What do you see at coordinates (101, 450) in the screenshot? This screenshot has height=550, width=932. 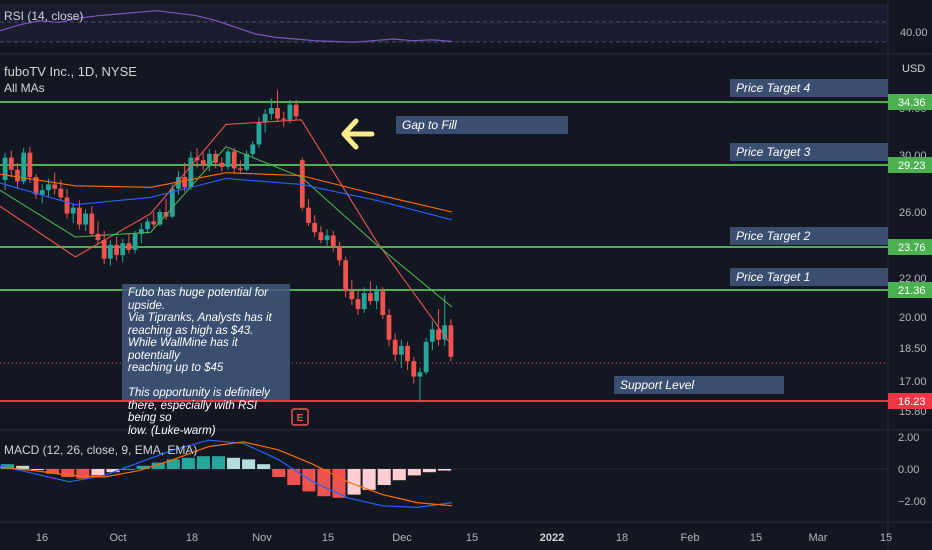 I see `macd-legend: MACD (12, 26, close, 9, EMA, EMA)` at bounding box center [101, 450].